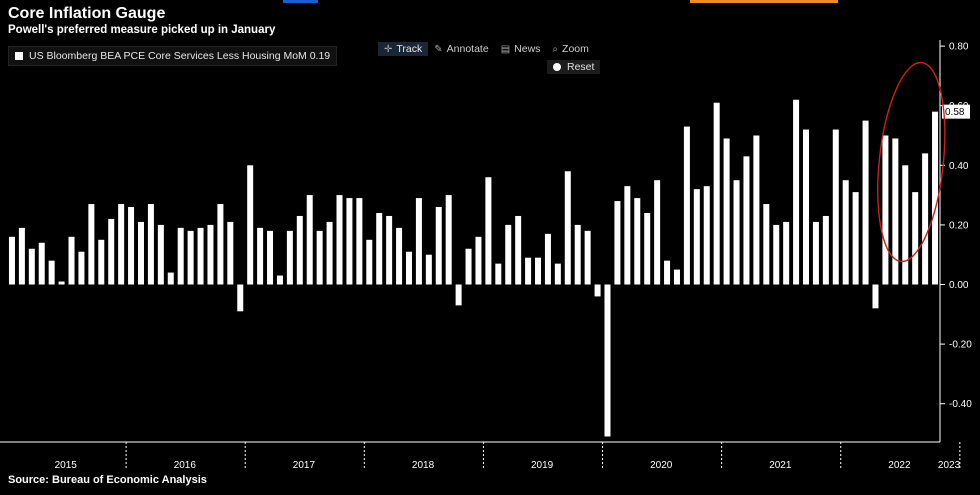 This screenshot has width=980, height=495. Describe the element at coordinates (959, 285) in the screenshot. I see `y-tick-label: 0.00` at that location.